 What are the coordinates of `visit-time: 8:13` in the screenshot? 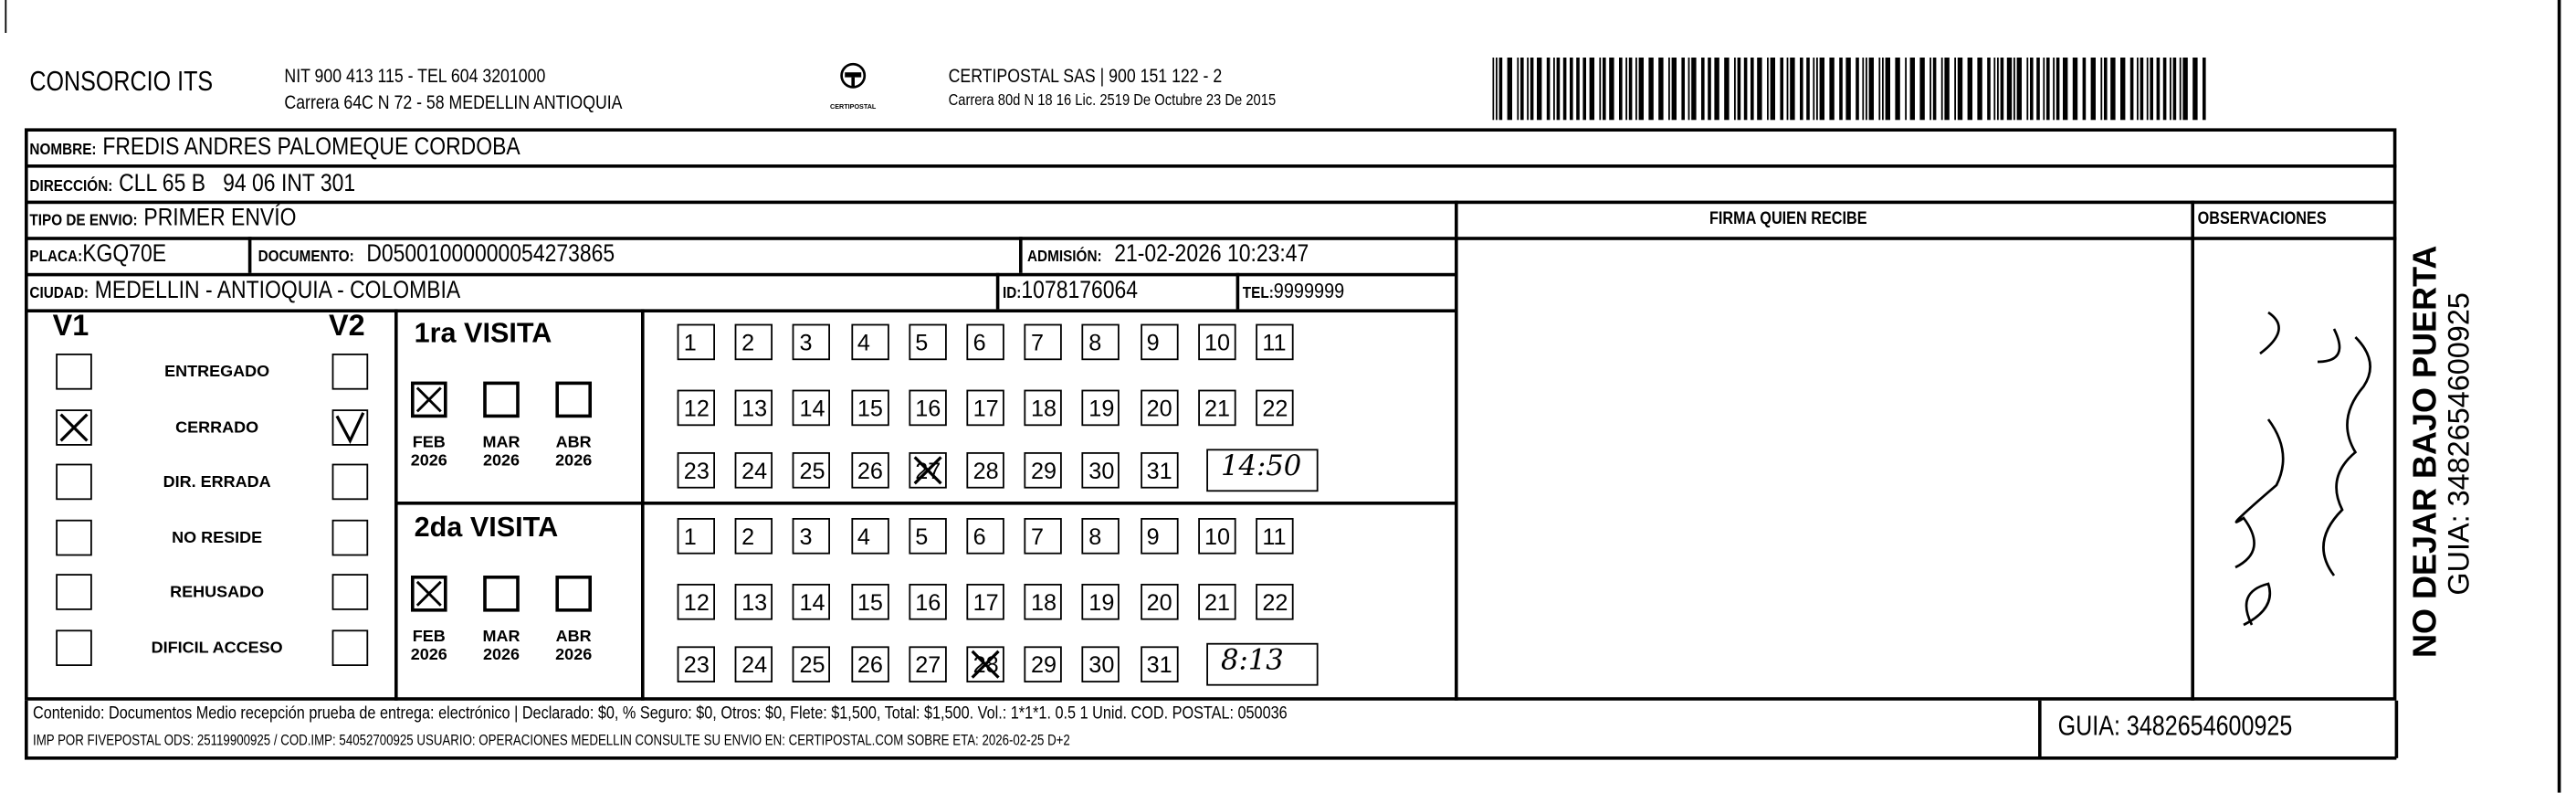 It's located at (1252, 661).